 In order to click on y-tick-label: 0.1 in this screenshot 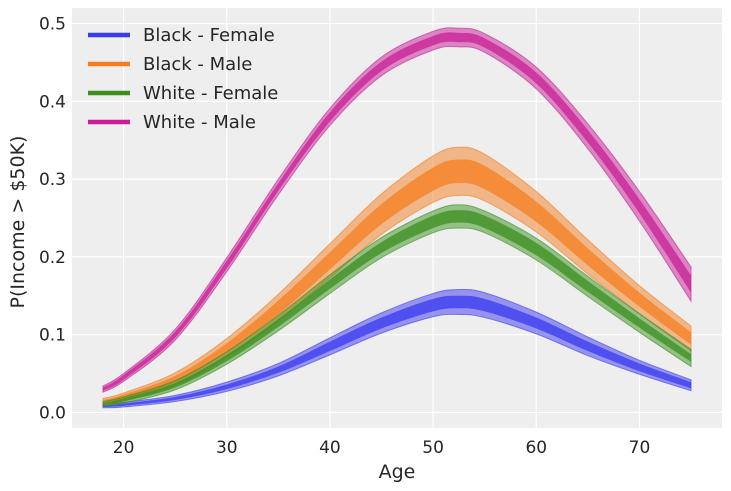, I will do `click(52, 336)`.